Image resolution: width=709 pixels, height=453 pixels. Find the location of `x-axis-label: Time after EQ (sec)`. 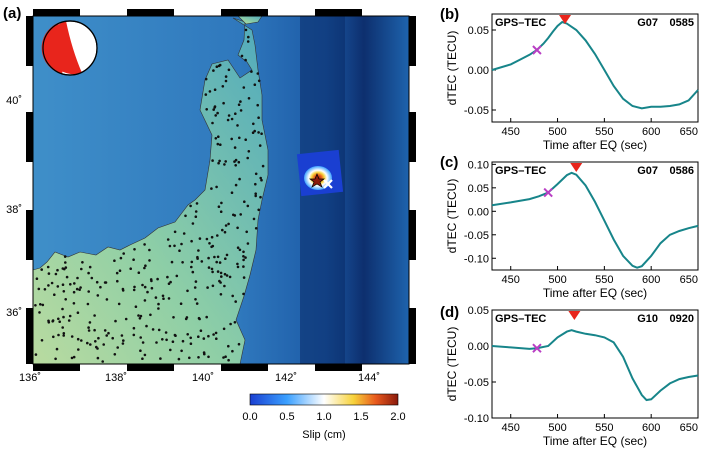

x-axis-label: Time after EQ (sec) is located at coordinates (595, 293).